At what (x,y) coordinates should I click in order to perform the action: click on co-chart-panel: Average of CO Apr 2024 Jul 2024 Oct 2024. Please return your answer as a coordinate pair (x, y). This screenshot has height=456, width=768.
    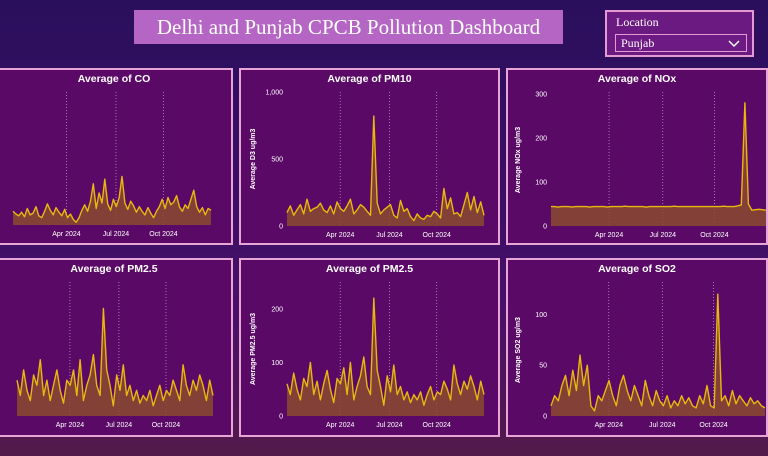
    Looking at the image, I should click on (116, 156).